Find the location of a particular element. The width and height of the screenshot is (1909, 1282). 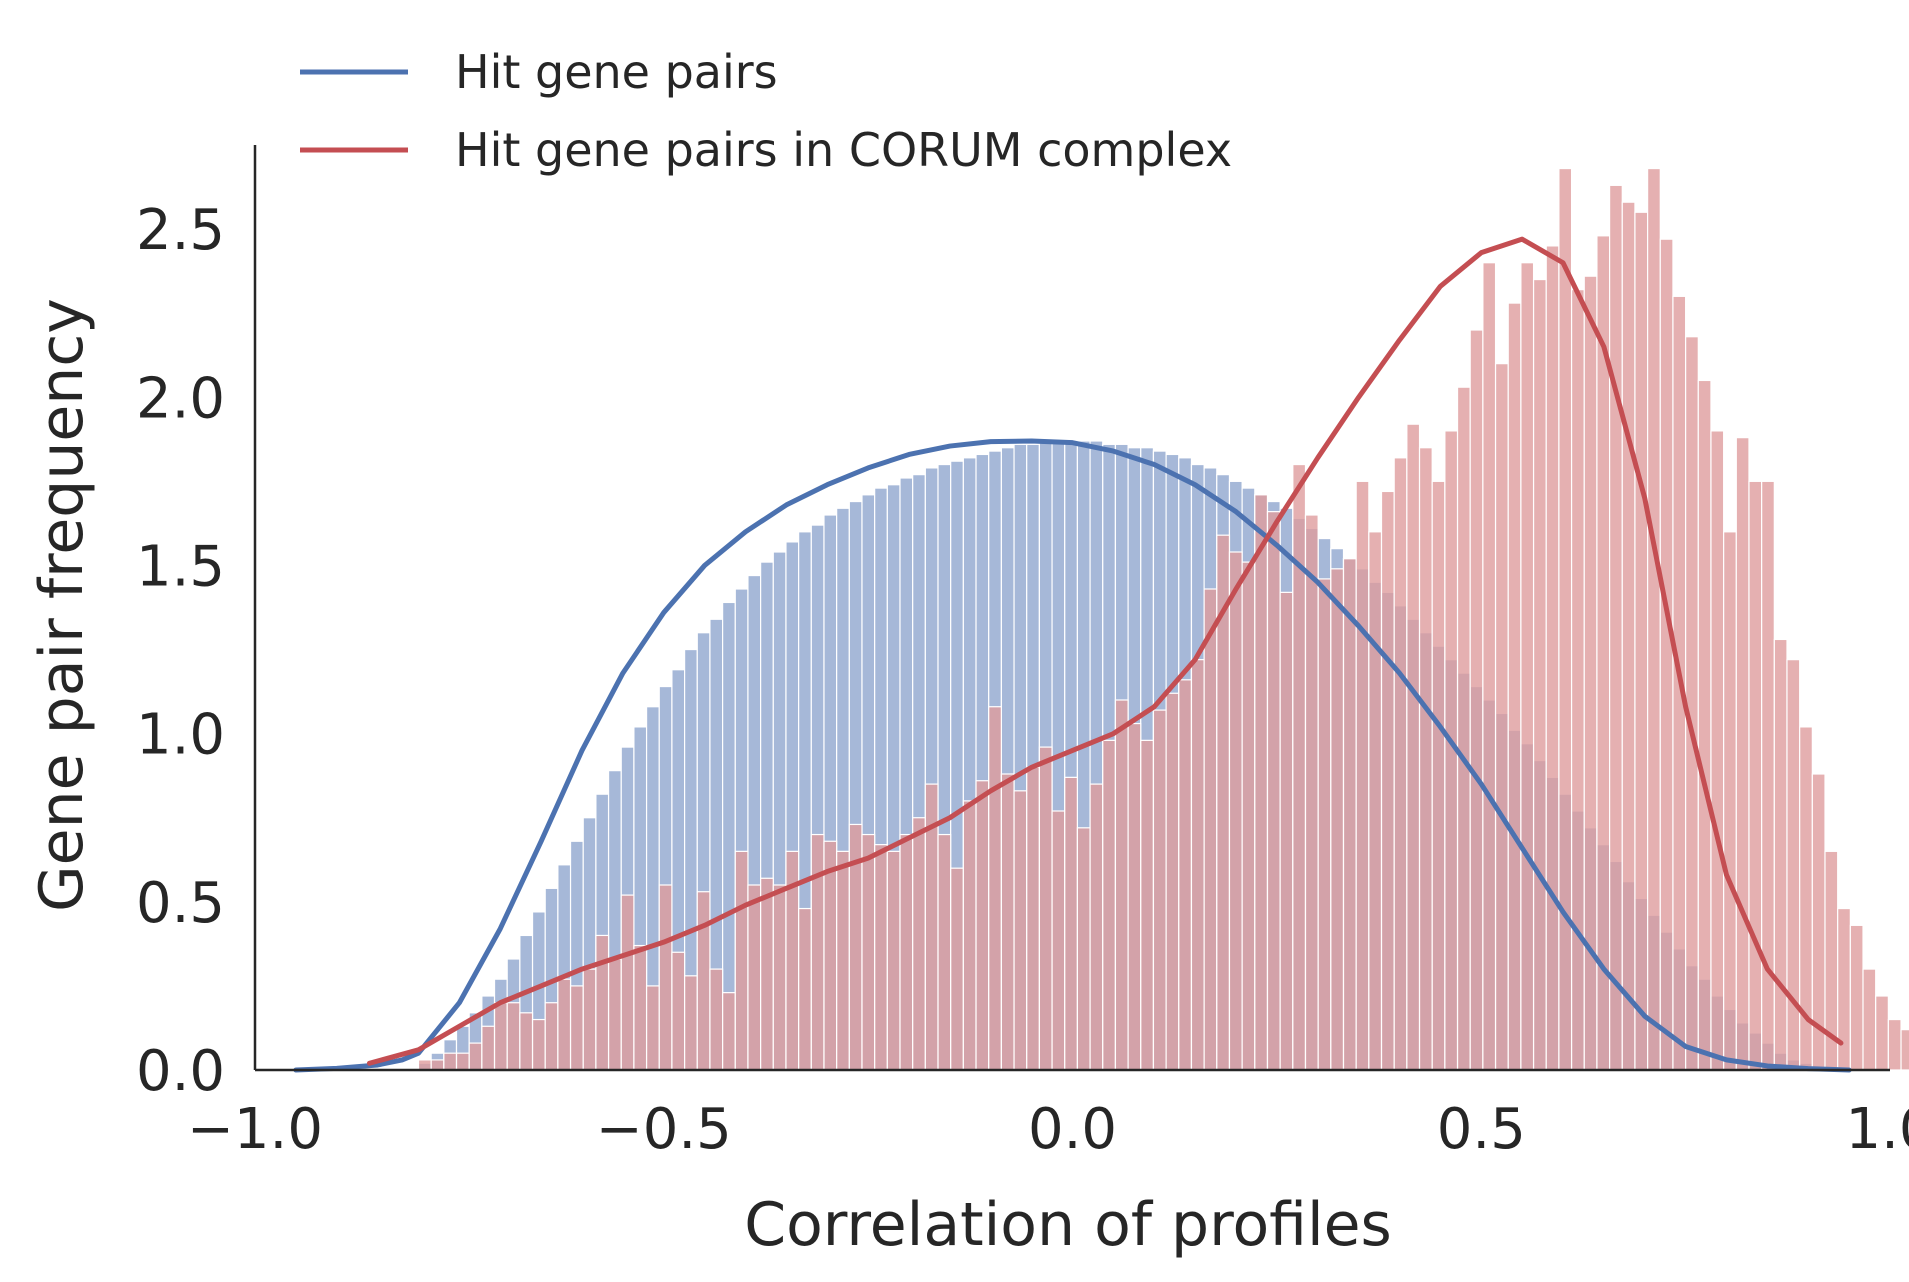

y-tick-label: 0.0 is located at coordinates (180, 1071).